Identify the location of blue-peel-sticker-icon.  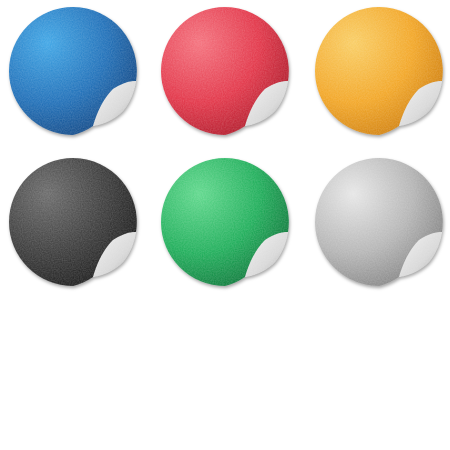
(73, 71).